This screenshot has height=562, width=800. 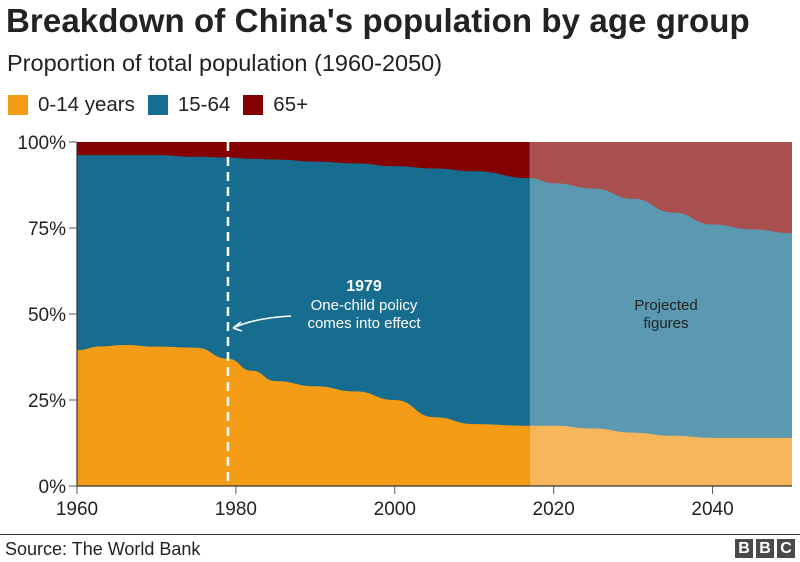 I want to click on legend: 0-14 years 15-64 65+, so click(x=164, y=105).